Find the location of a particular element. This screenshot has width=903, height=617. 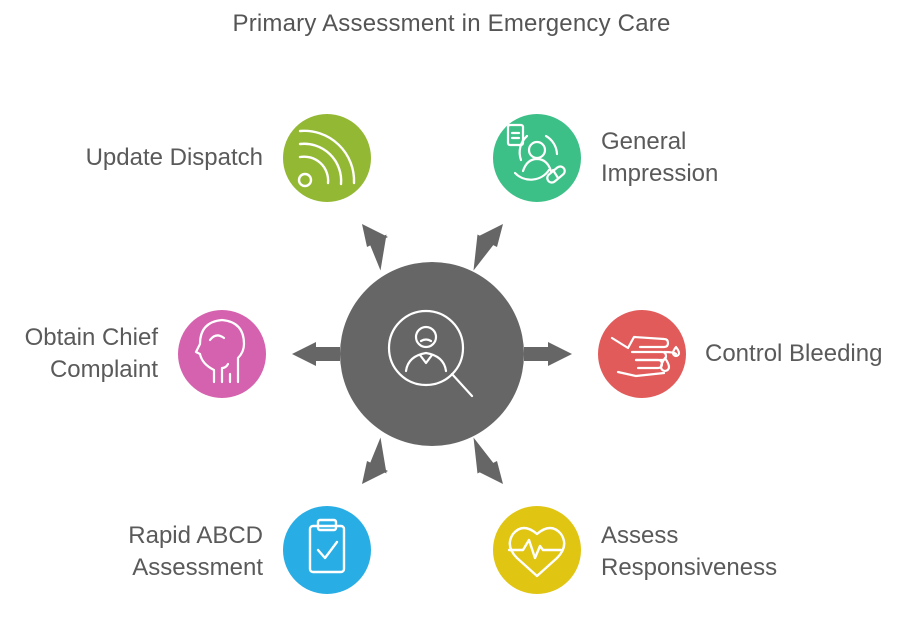

obtain-chief-complaint-circle is located at coordinates (222, 354).